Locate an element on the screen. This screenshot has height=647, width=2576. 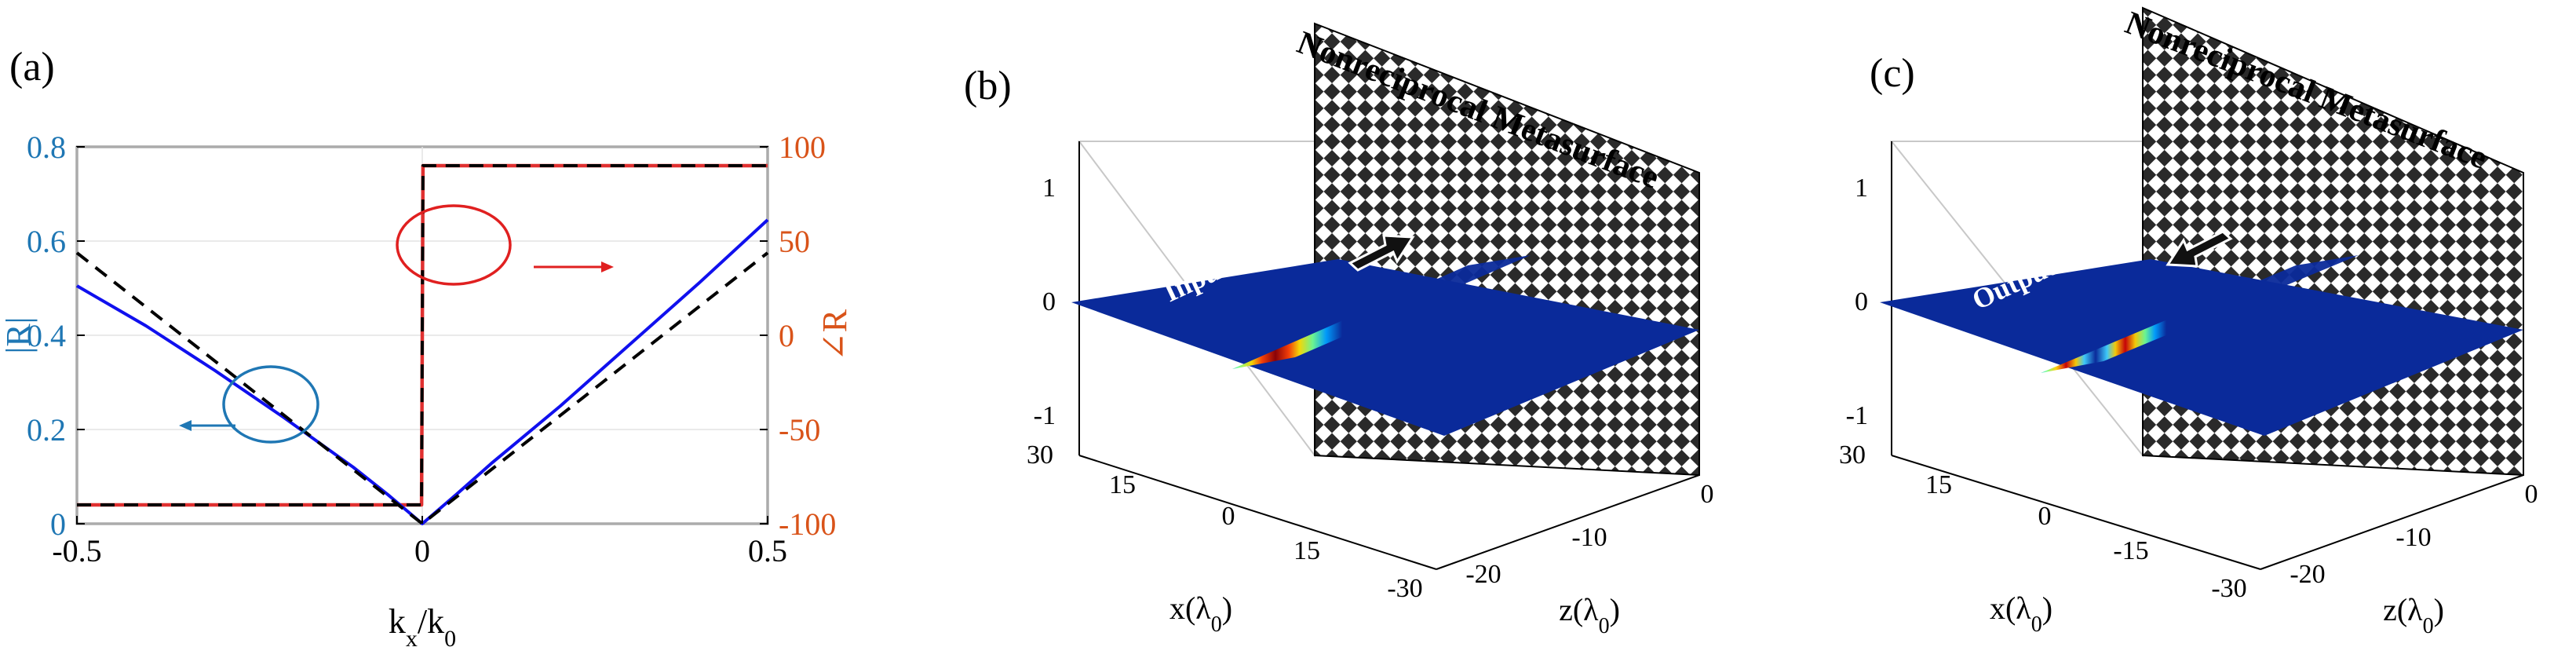
x-tick-b-2: 0 is located at coordinates (1228, 516).